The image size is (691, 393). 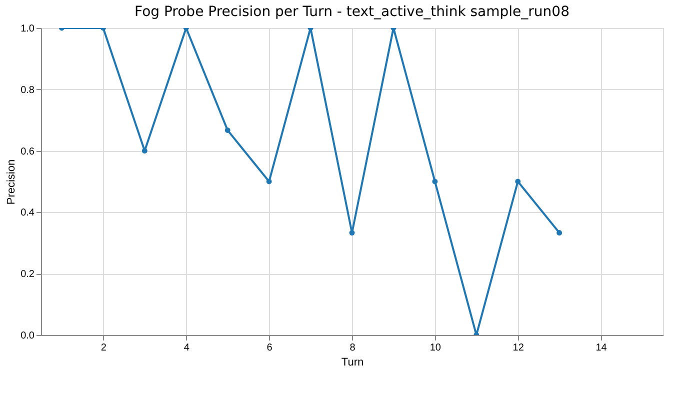 I want to click on x-tick-label: 6, so click(x=269, y=348).